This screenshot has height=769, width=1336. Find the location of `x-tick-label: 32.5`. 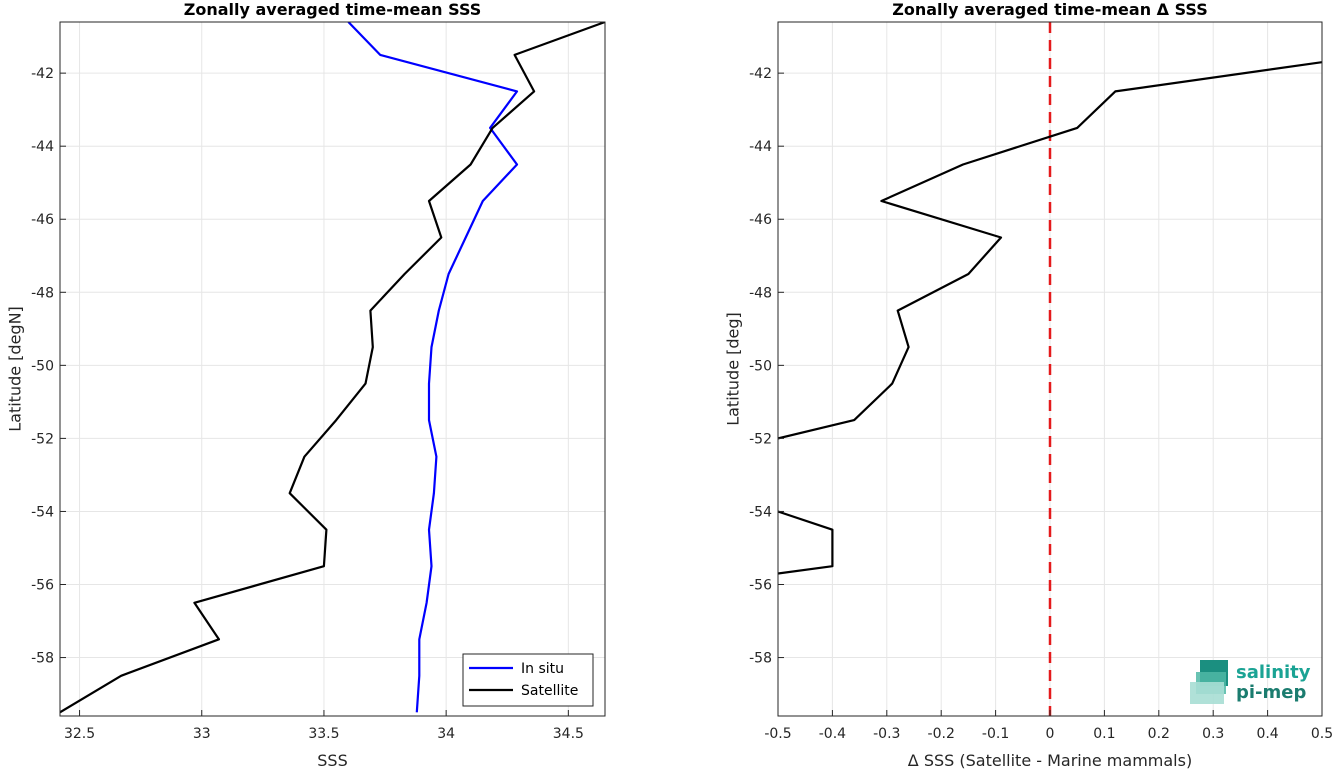

x-tick-label: 32.5 is located at coordinates (79, 734).